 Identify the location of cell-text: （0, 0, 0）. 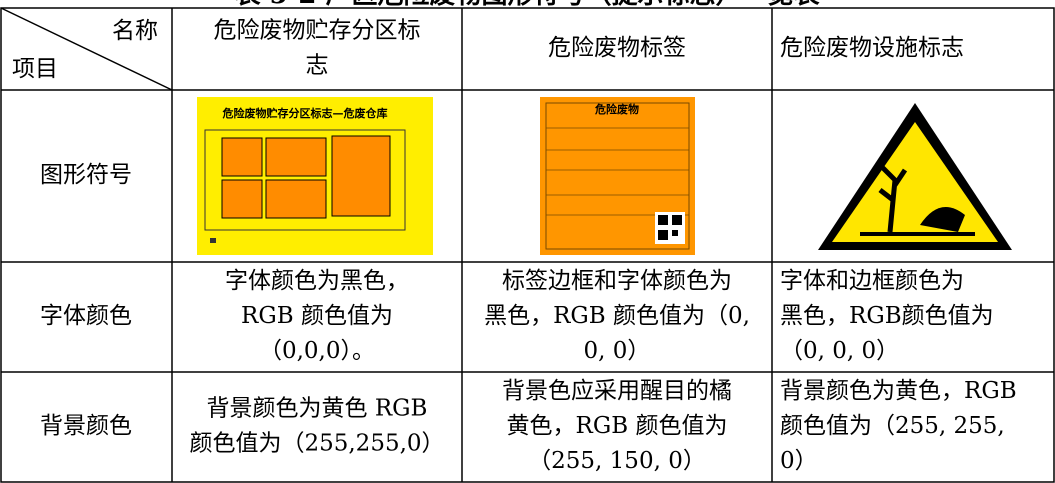
(839, 351).